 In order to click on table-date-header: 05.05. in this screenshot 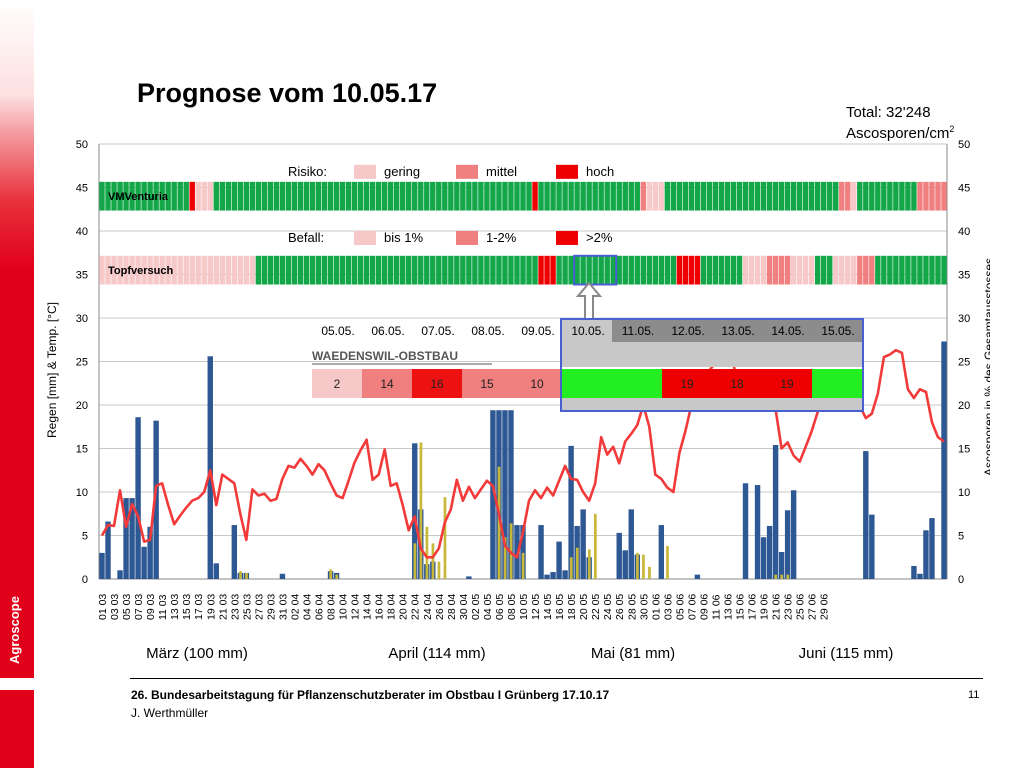, I will do `click(337, 331)`.